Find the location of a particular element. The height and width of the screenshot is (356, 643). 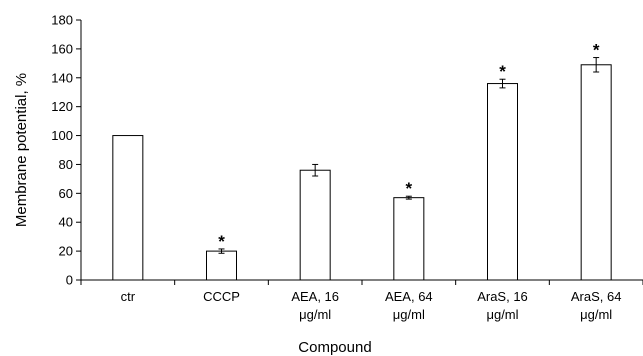

y-tick-label: 80 is located at coordinates (66, 164).